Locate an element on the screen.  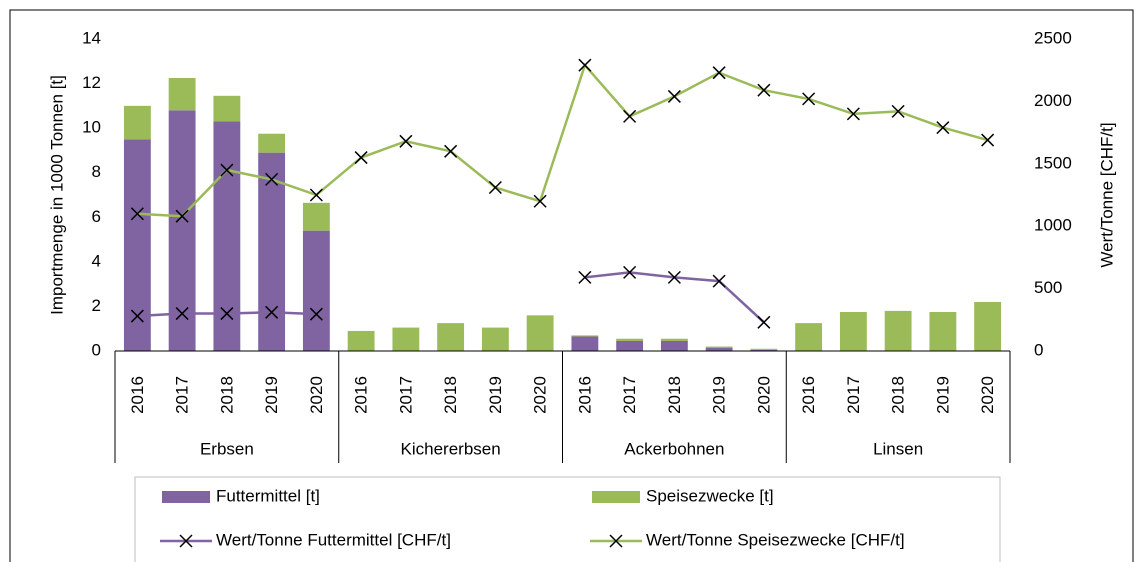
y-tick-label: 8 is located at coordinates (96, 171).